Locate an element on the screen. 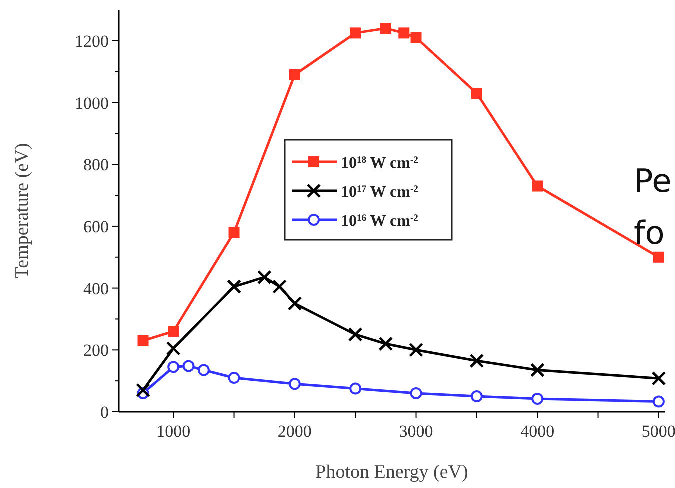 This screenshot has height=488, width=675. x-axis-title: Photon Energy (eV) is located at coordinates (392, 472).